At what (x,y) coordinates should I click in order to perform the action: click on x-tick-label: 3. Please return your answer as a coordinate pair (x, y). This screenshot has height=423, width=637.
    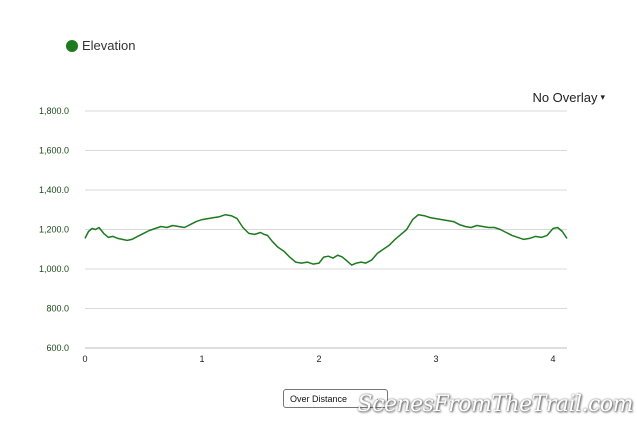
    Looking at the image, I should click on (435, 359).